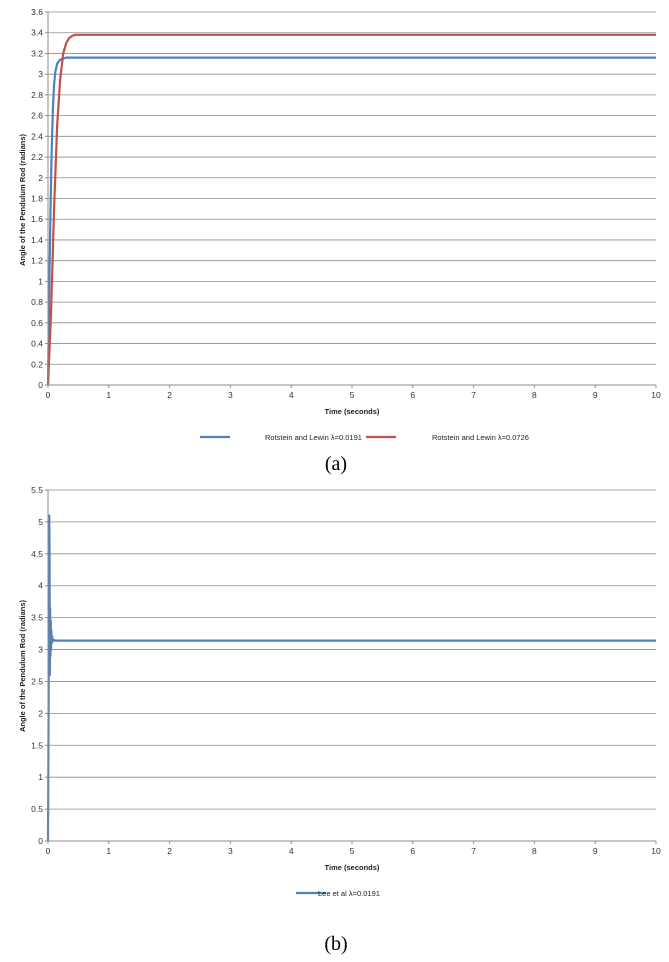  I want to click on y-tick-label: 0.2, so click(37, 364).